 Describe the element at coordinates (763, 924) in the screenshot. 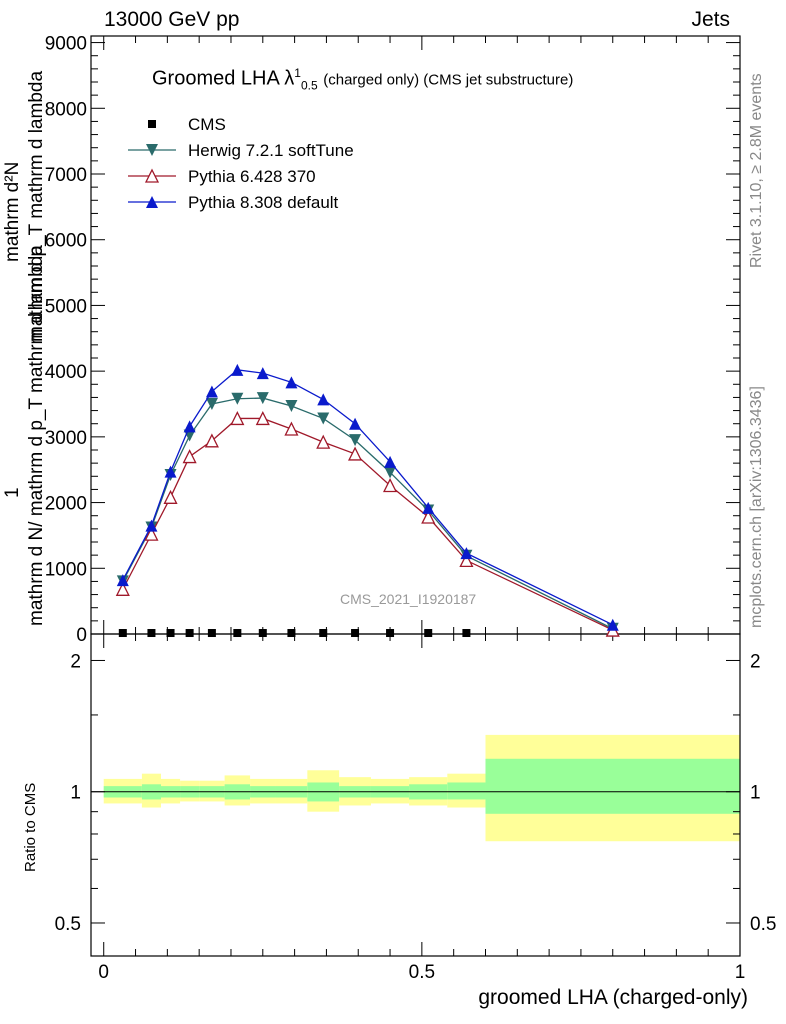

I see `ratio-y-tick-label-right: 0.5` at that location.